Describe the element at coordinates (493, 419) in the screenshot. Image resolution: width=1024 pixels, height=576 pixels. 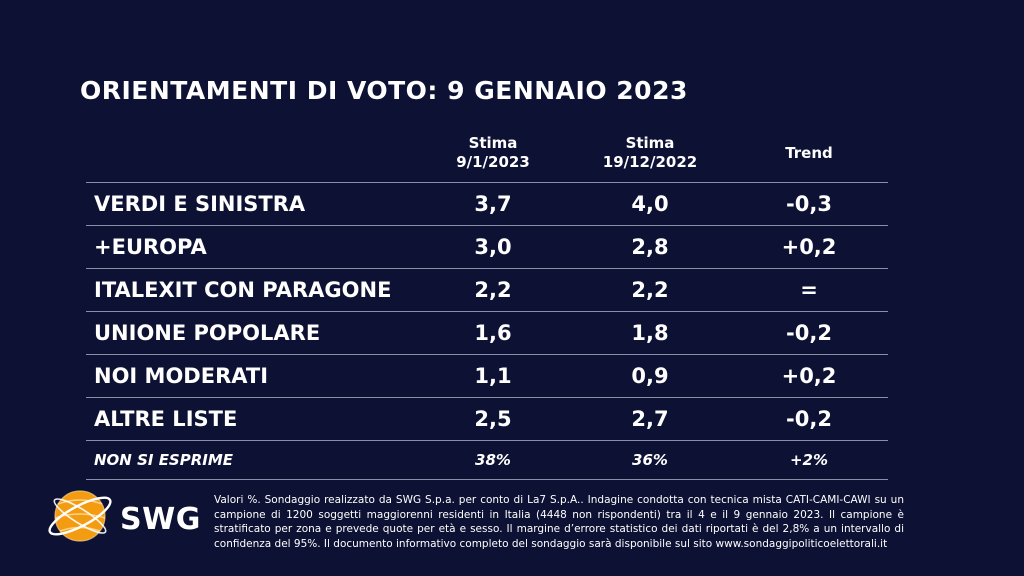
I see `cell-stima-current: 2,5` at that location.